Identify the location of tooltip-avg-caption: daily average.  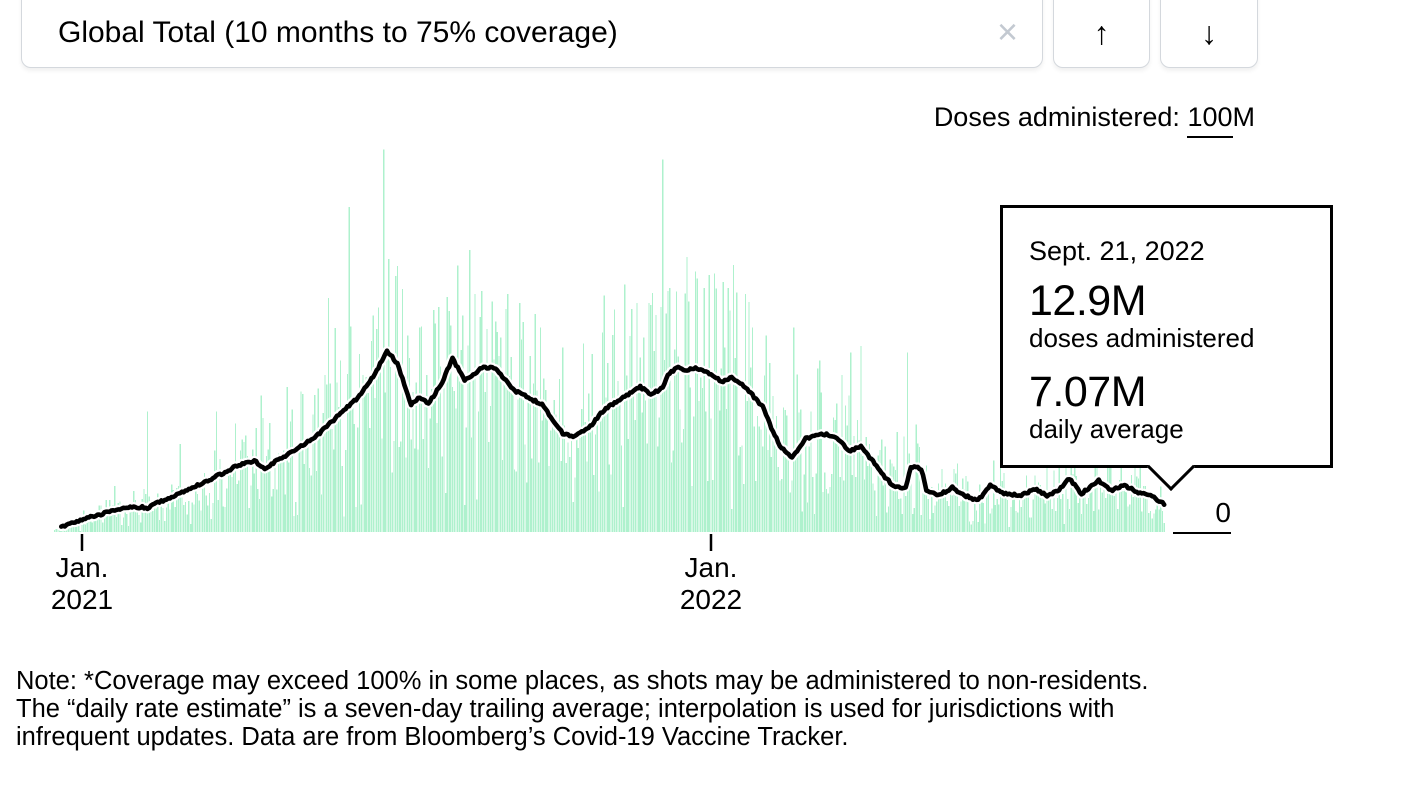
(1106, 428).